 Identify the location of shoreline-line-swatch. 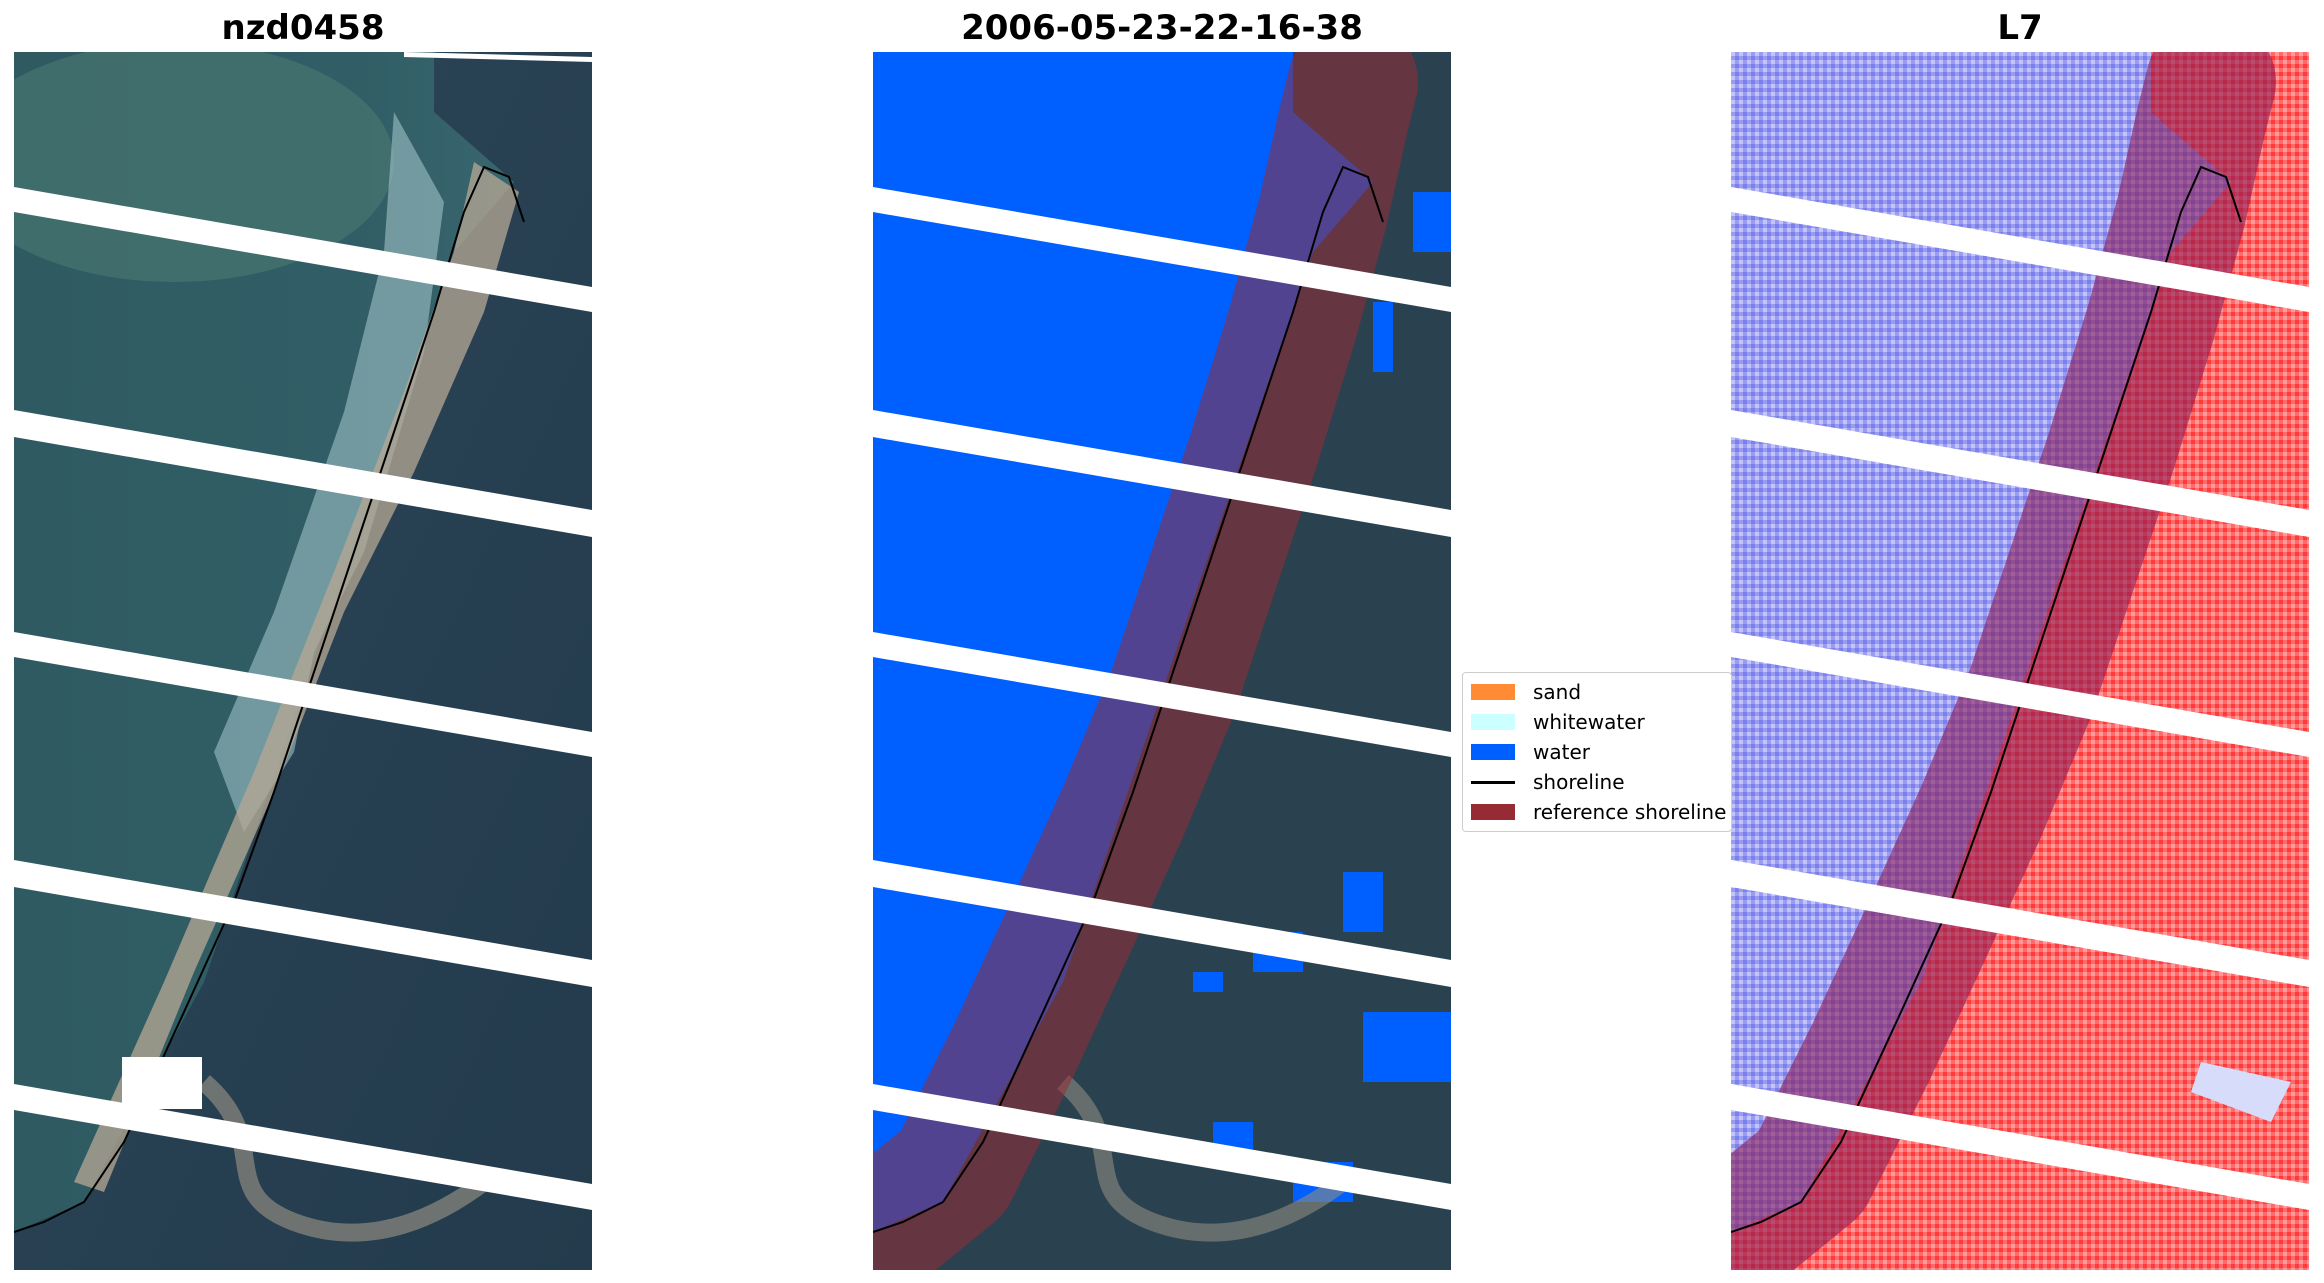
(1493, 782).